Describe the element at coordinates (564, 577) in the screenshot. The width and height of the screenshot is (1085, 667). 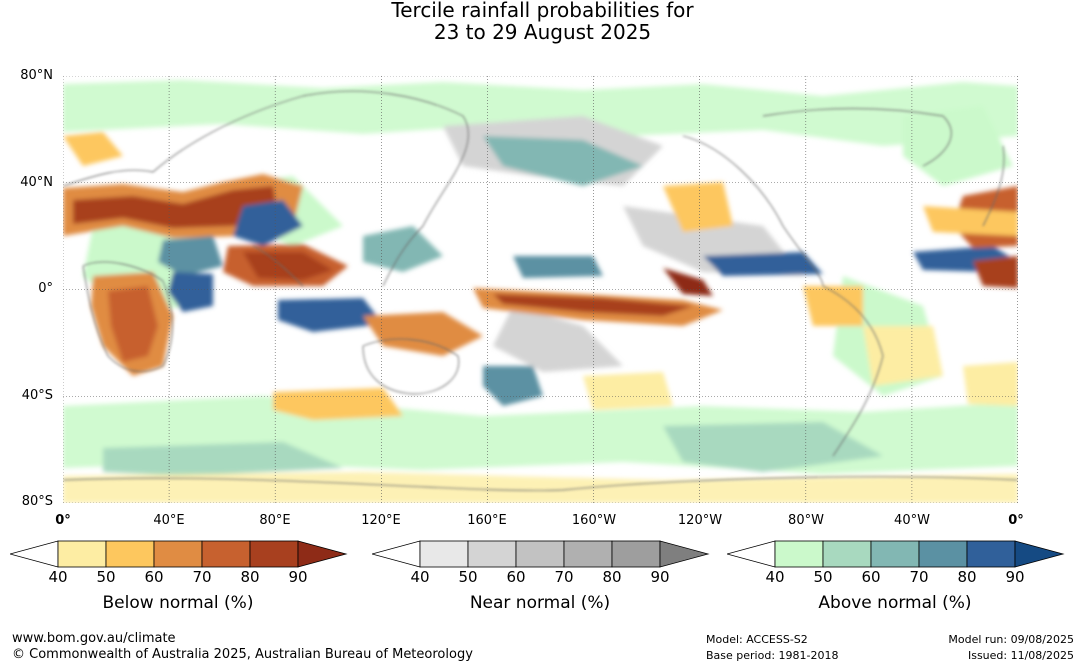
I see `colorbar-near-tick-70: 70` at that location.